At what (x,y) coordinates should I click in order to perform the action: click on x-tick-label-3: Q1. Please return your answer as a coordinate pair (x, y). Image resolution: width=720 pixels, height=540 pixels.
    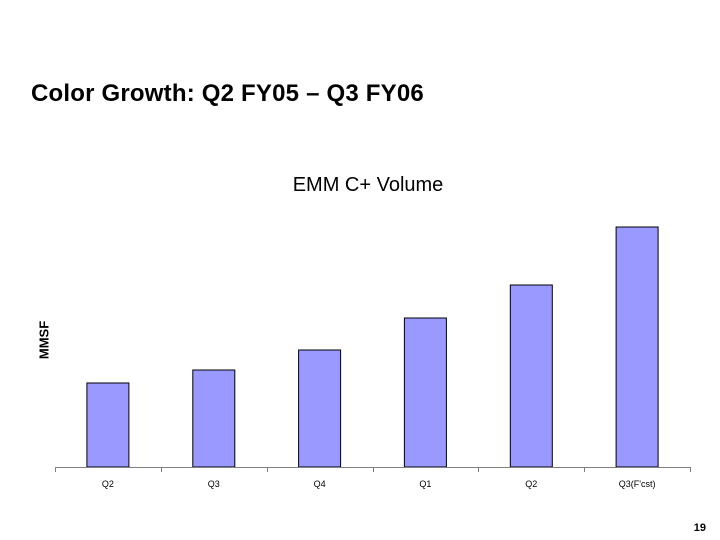
    Looking at the image, I should click on (425, 484).